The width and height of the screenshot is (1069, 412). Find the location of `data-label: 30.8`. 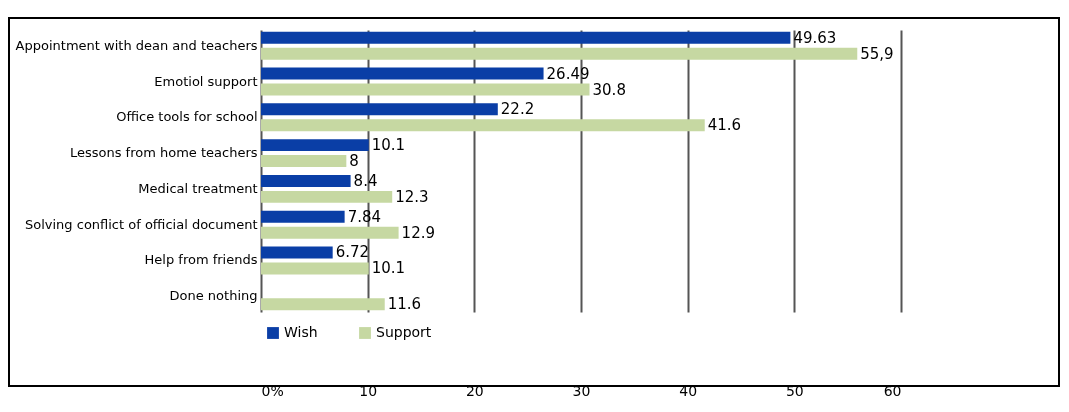

data-label: 30.8 is located at coordinates (609, 89).